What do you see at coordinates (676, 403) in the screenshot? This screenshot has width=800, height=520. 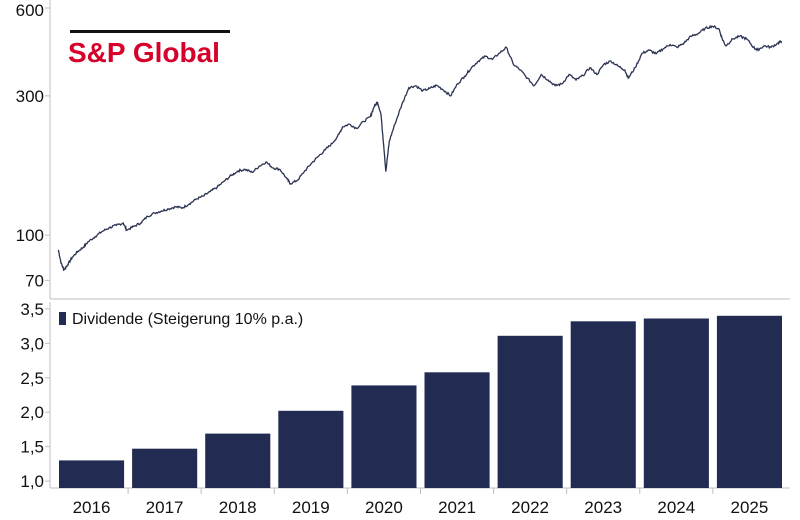 I see `dividend-bar-2024` at bounding box center [676, 403].